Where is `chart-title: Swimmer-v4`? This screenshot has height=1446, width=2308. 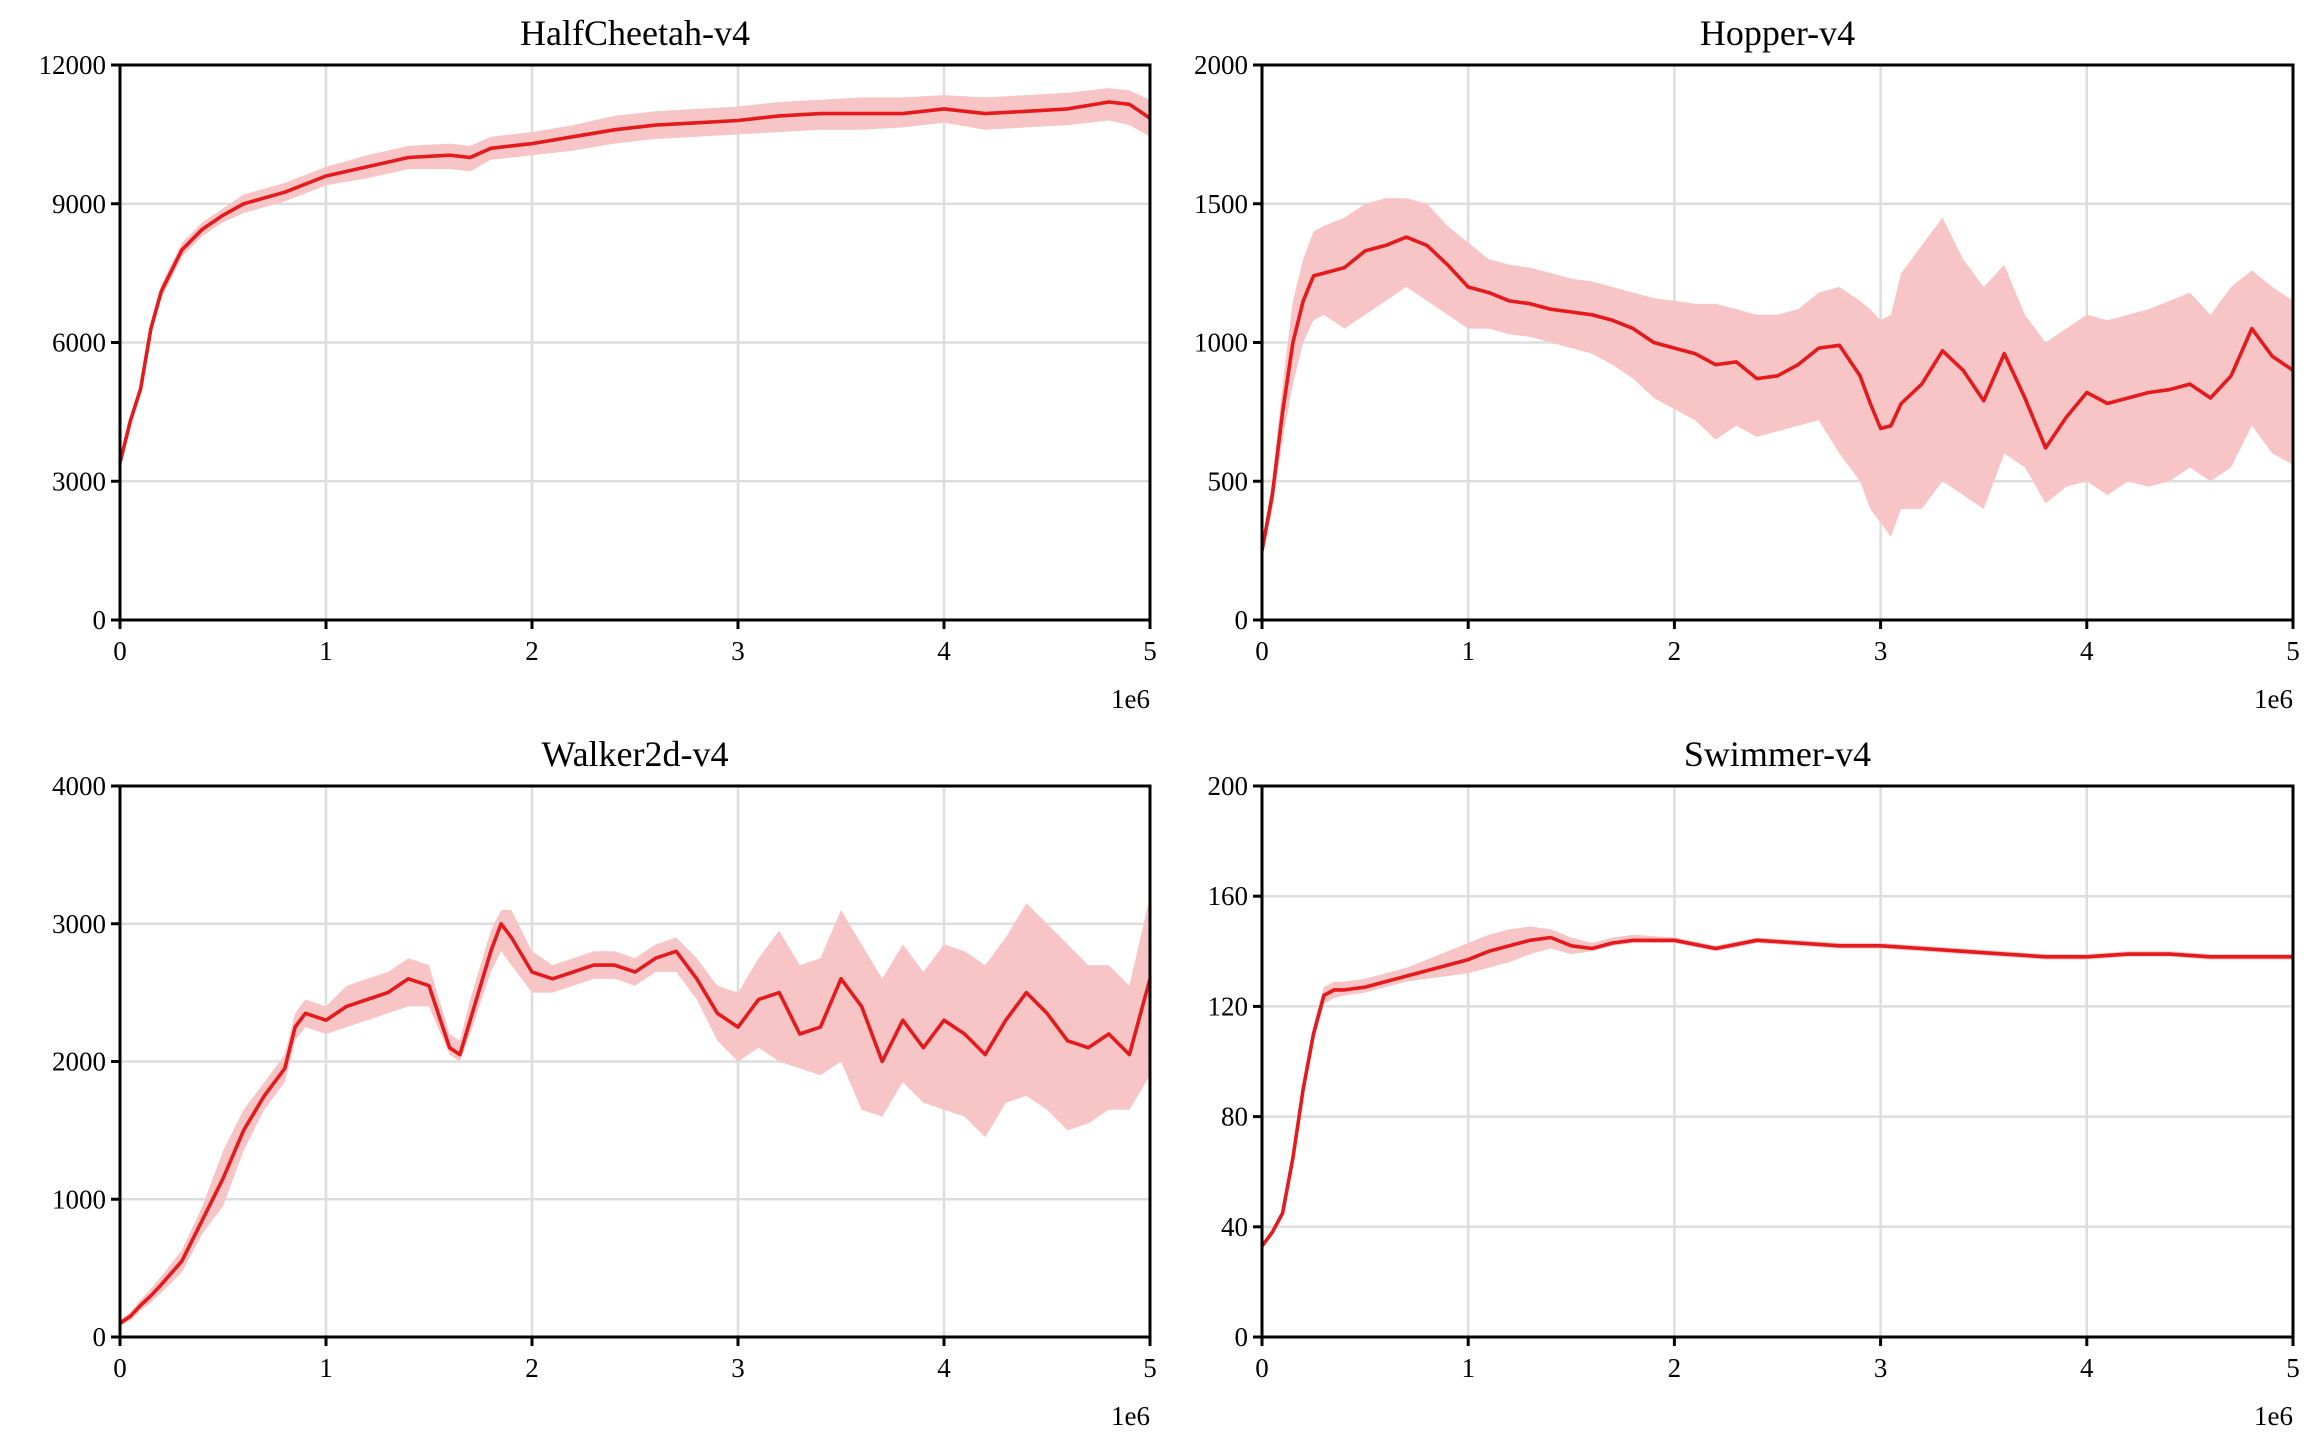
chart-title: Swimmer-v4 is located at coordinates (1777, 754).